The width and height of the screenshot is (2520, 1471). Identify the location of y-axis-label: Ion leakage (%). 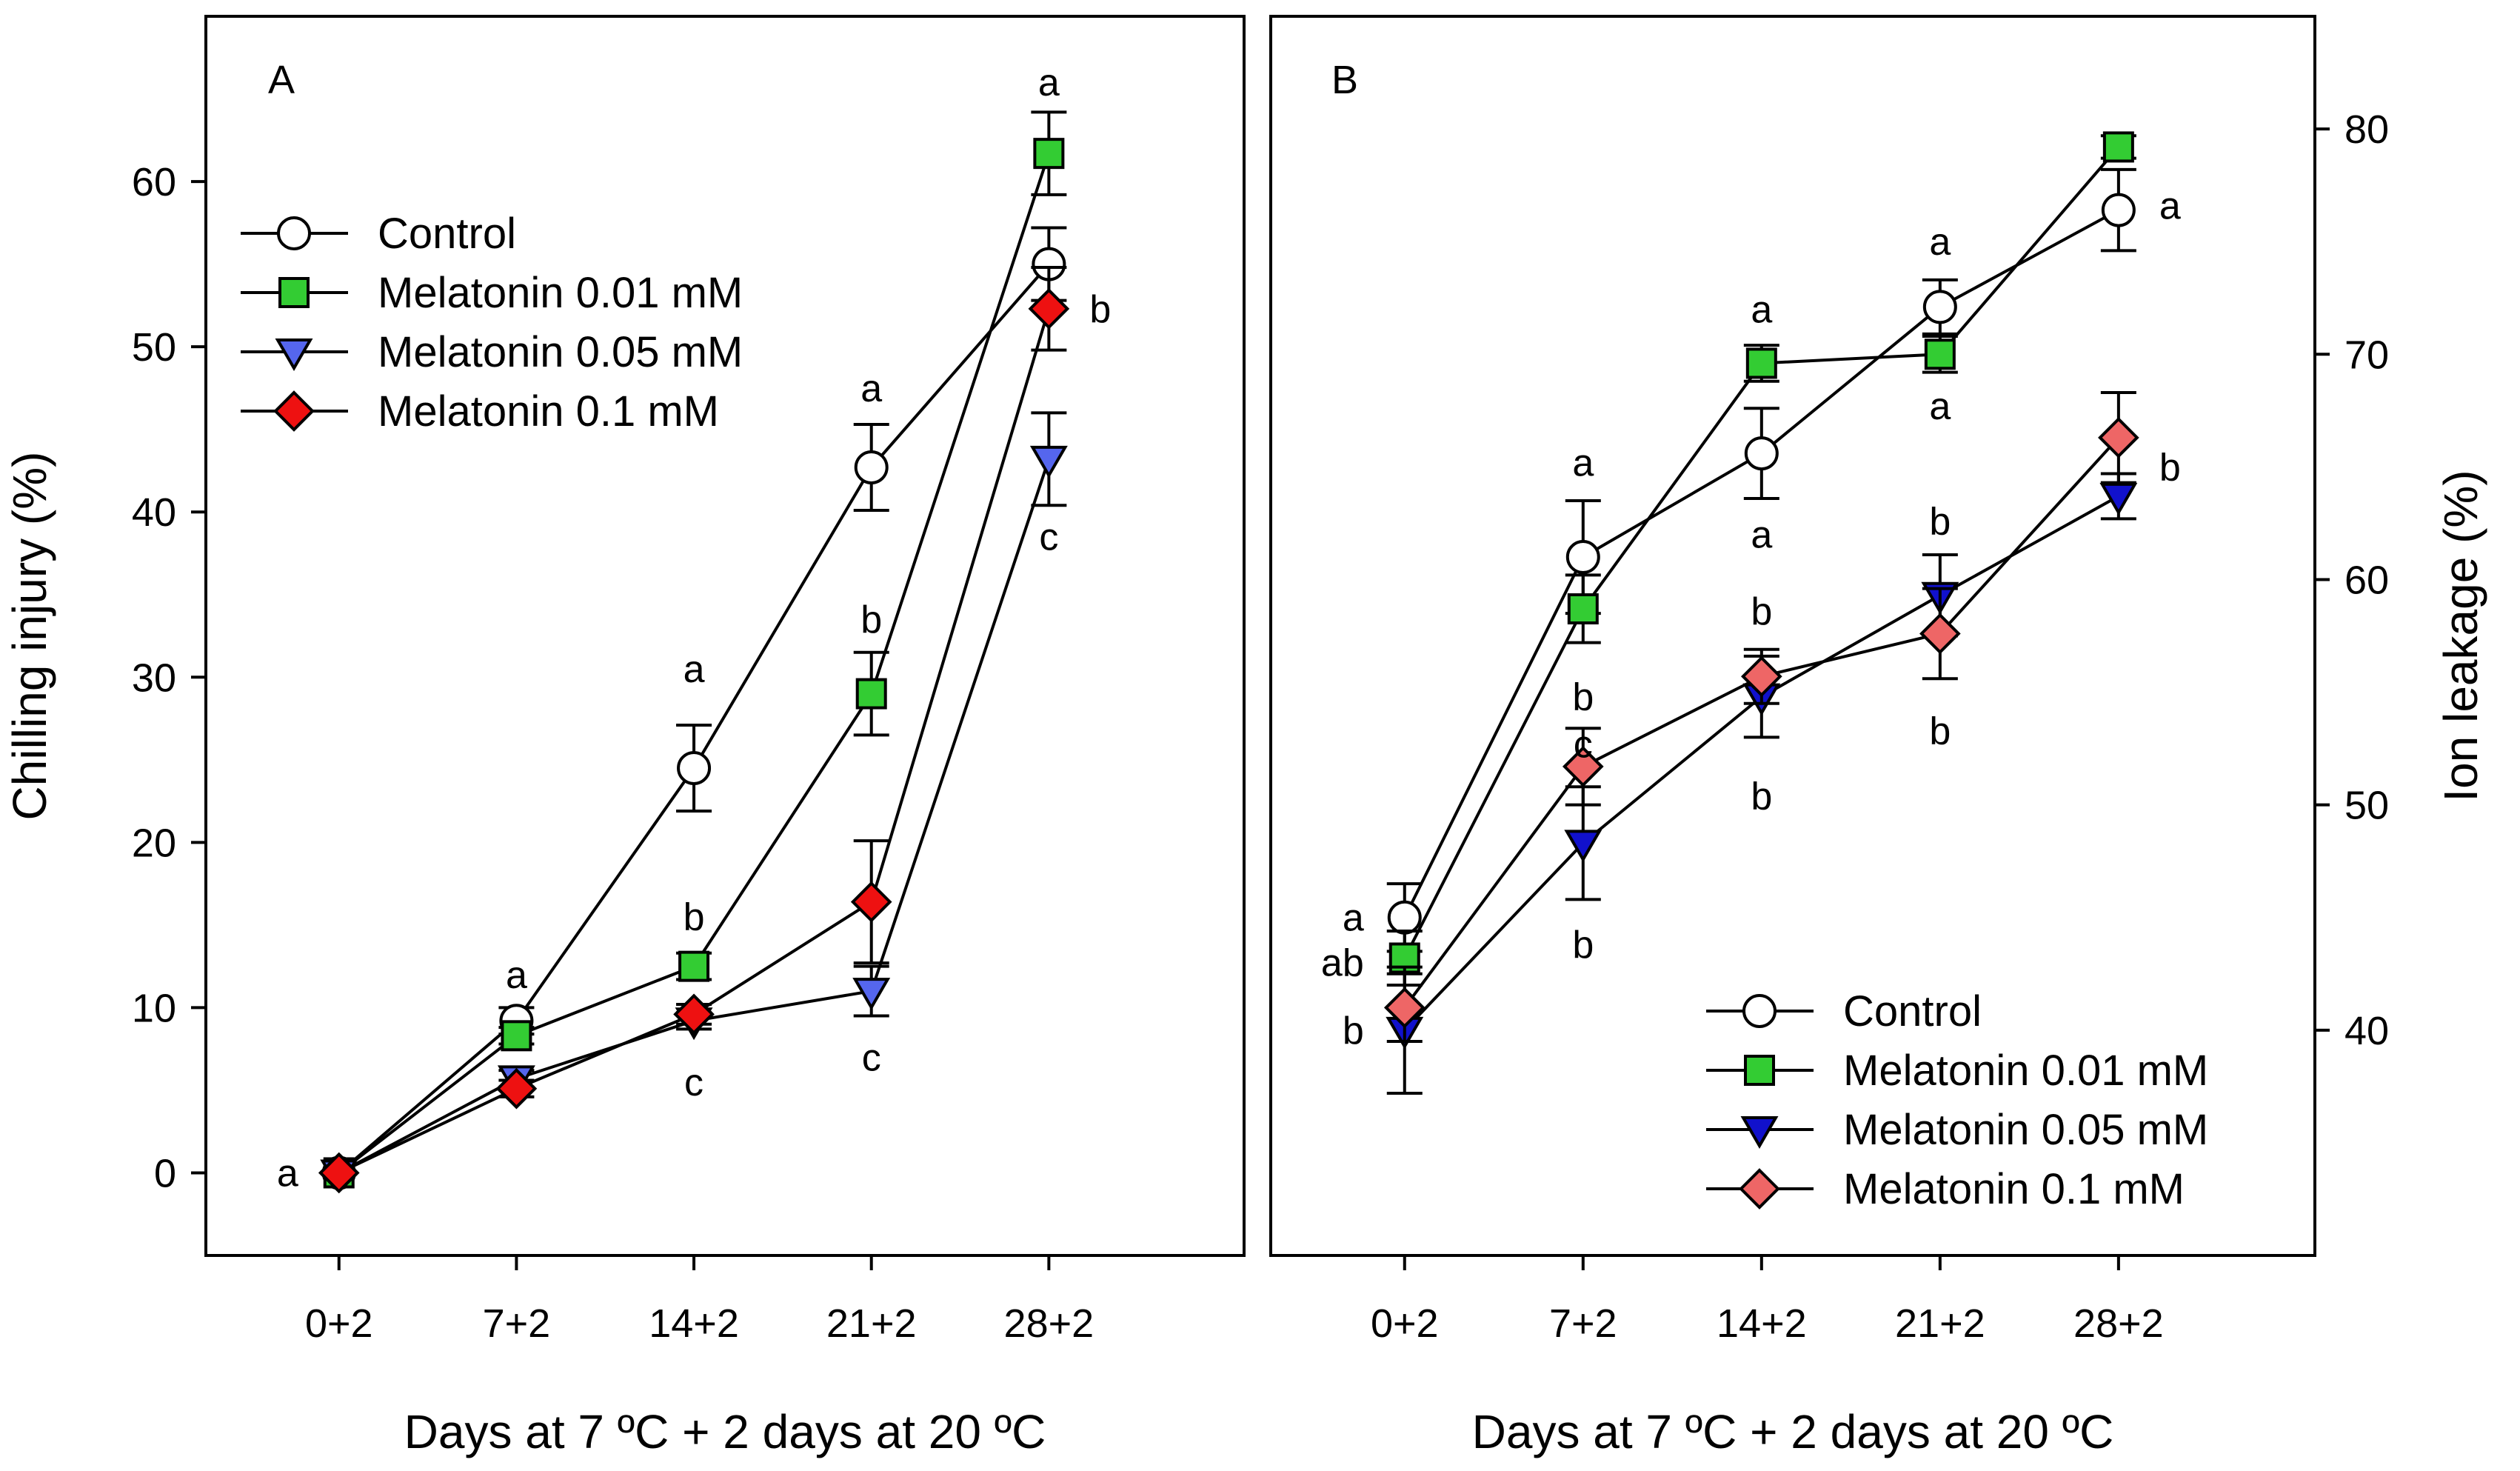
(2460, 635).